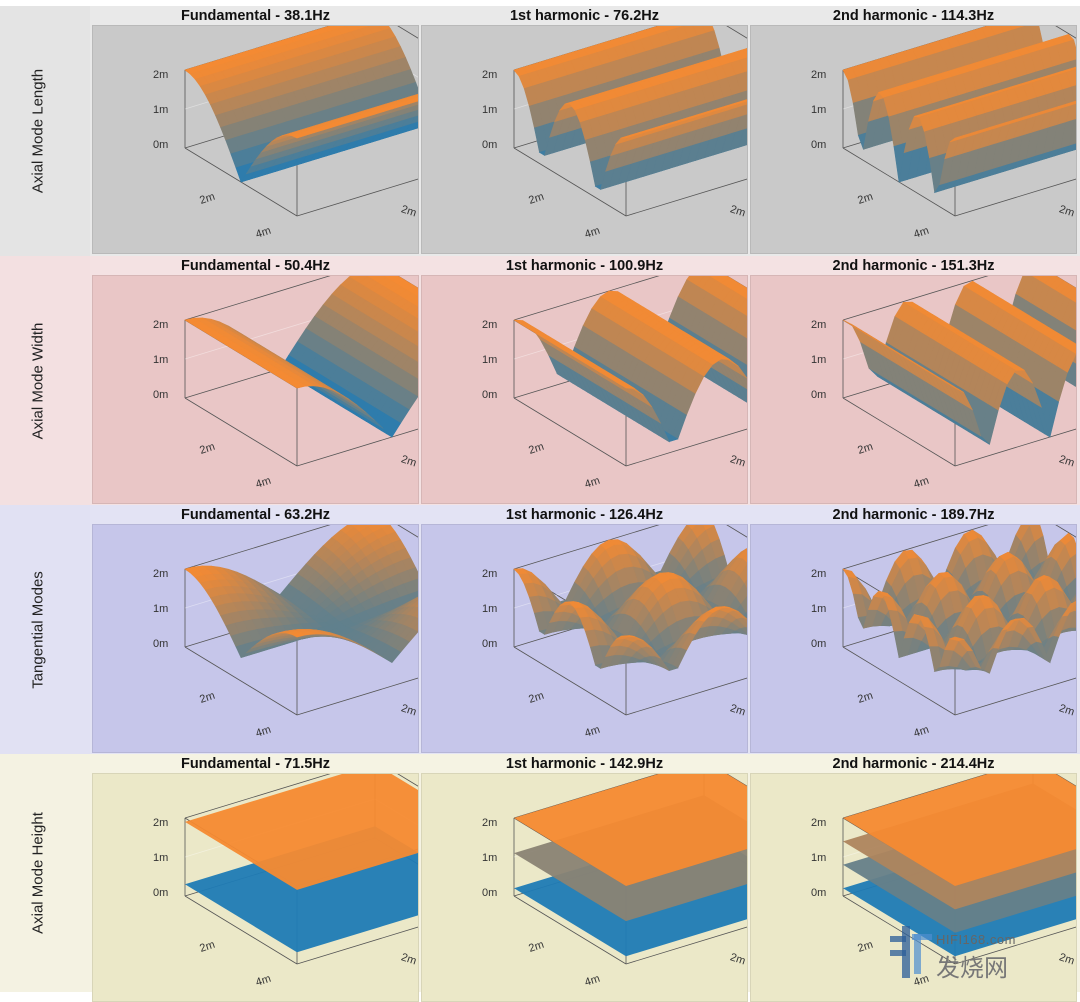 The height and width of the screenshot is (1002, 1080). What do you see at coordinates (38, 630) in the screenshot?
I see `row-label: Tangential Modes` at bounding box center [38, 630].